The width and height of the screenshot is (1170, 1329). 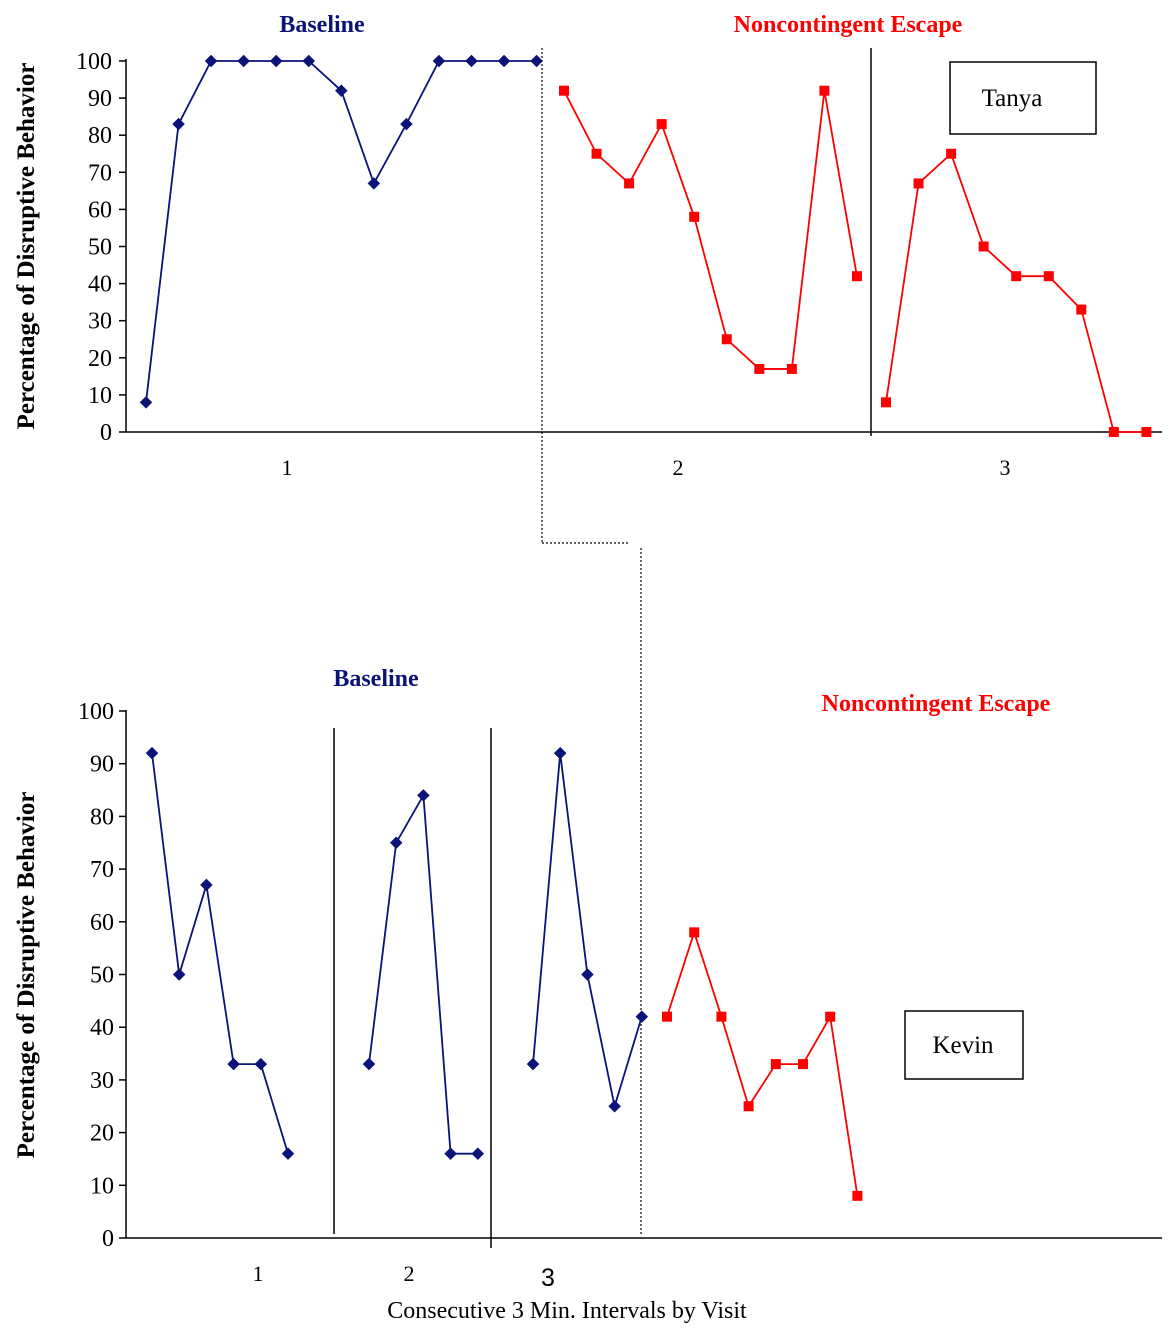 What do you see at coordinates (100, 285) in the screenshot?
I see `tanya-y-tick-label: 40` at bounding box center [100, 285].